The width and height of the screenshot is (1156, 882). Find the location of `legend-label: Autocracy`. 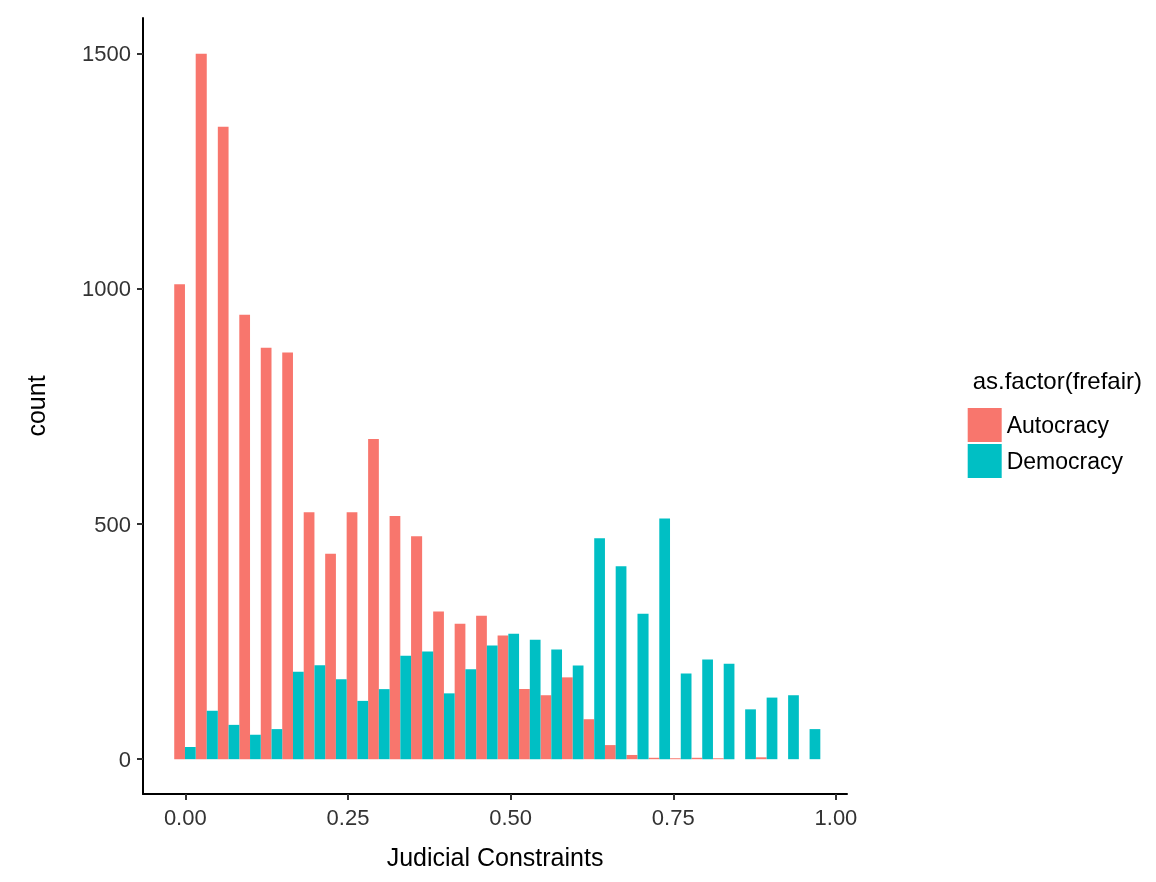

legend-label: Autocracy is located at coordinates (1058, 425).